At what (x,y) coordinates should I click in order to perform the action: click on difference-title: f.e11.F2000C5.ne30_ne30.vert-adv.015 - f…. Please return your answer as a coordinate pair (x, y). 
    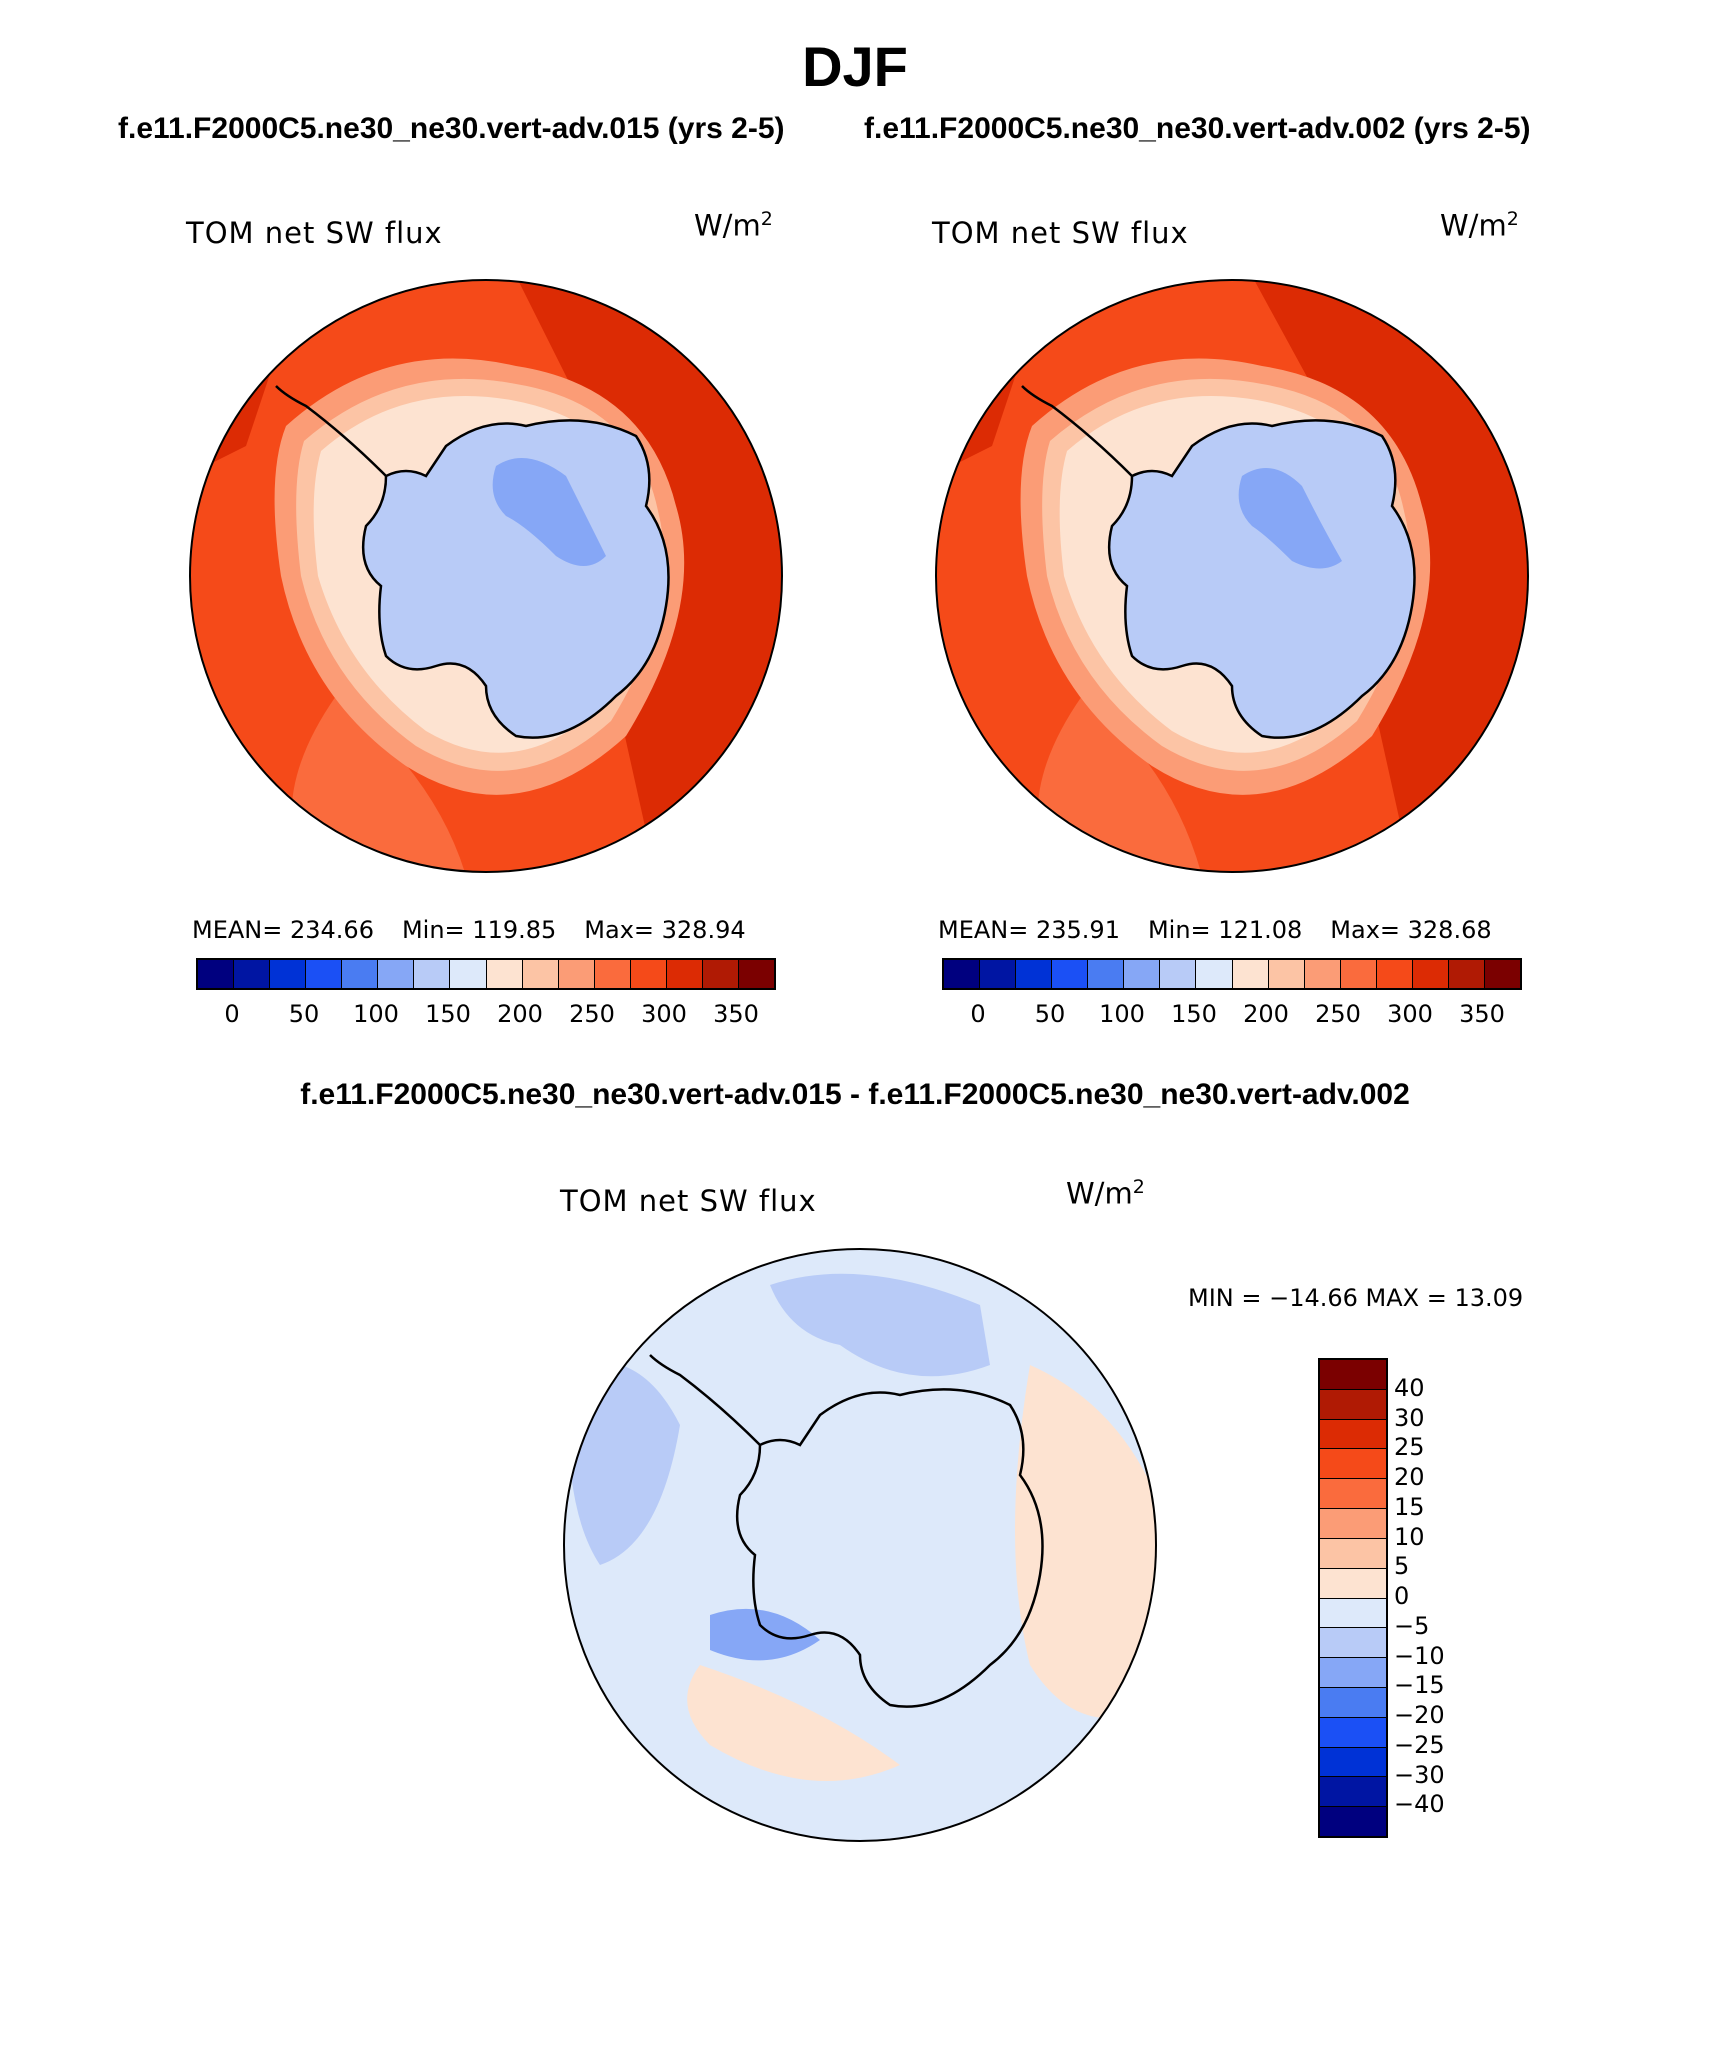
    Looking at the image, I should click on (855, 1094).